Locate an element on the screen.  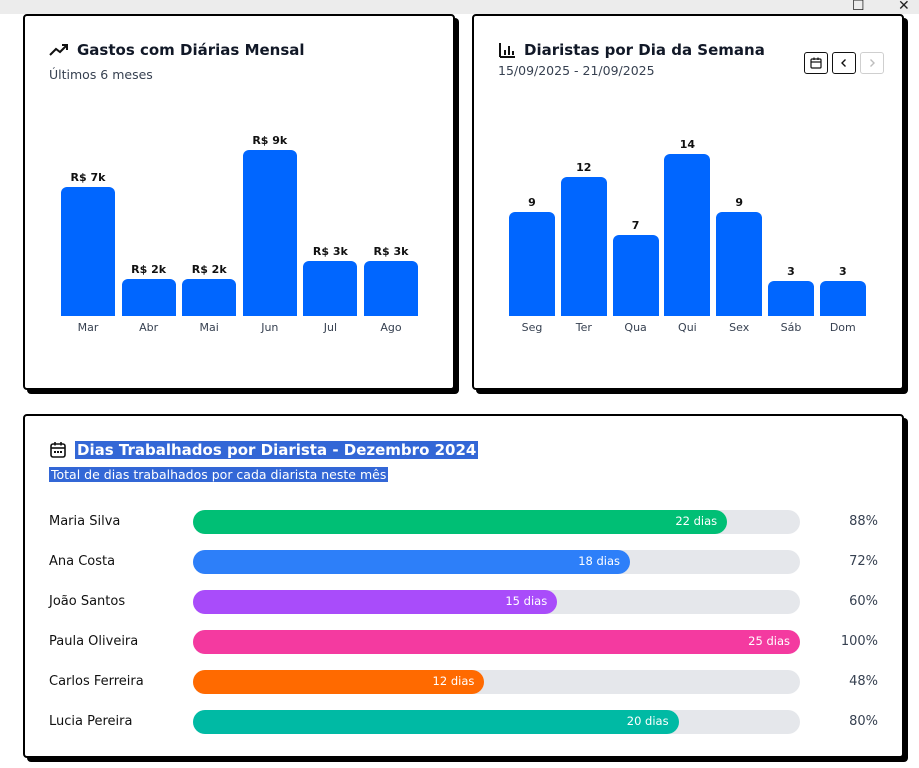
progress-track: 25 dias is located at coordinates (496, 642).